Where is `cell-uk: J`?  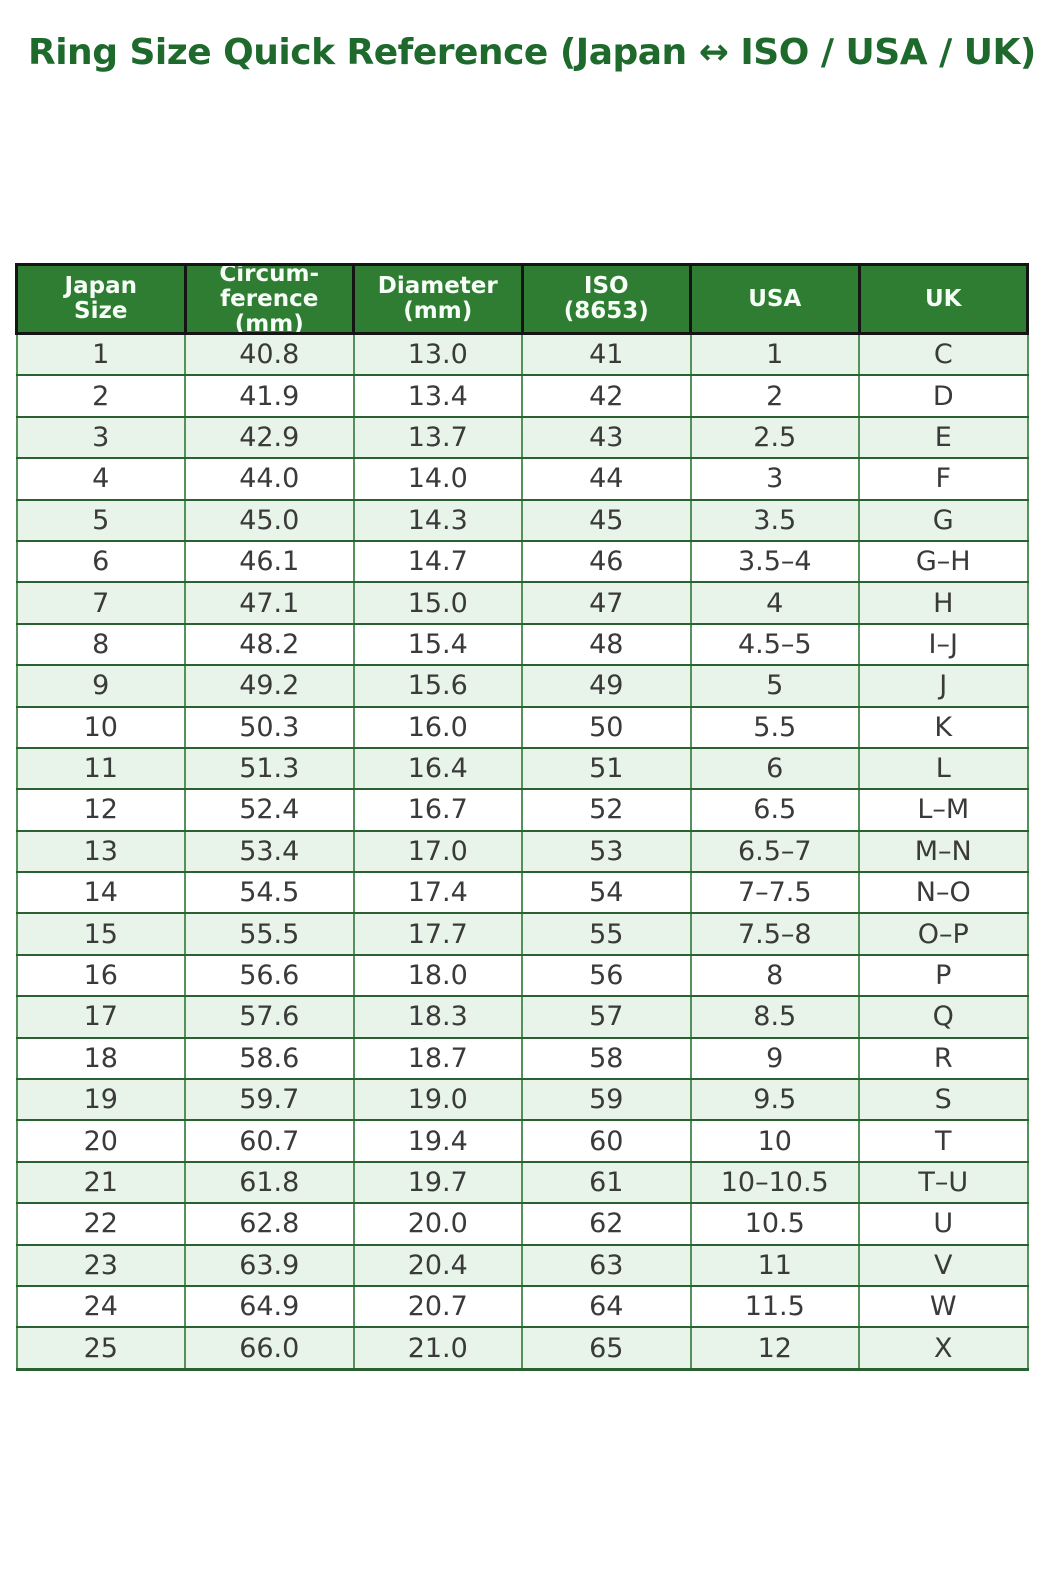 cell-uk: J is located at coordinates (943, 686).